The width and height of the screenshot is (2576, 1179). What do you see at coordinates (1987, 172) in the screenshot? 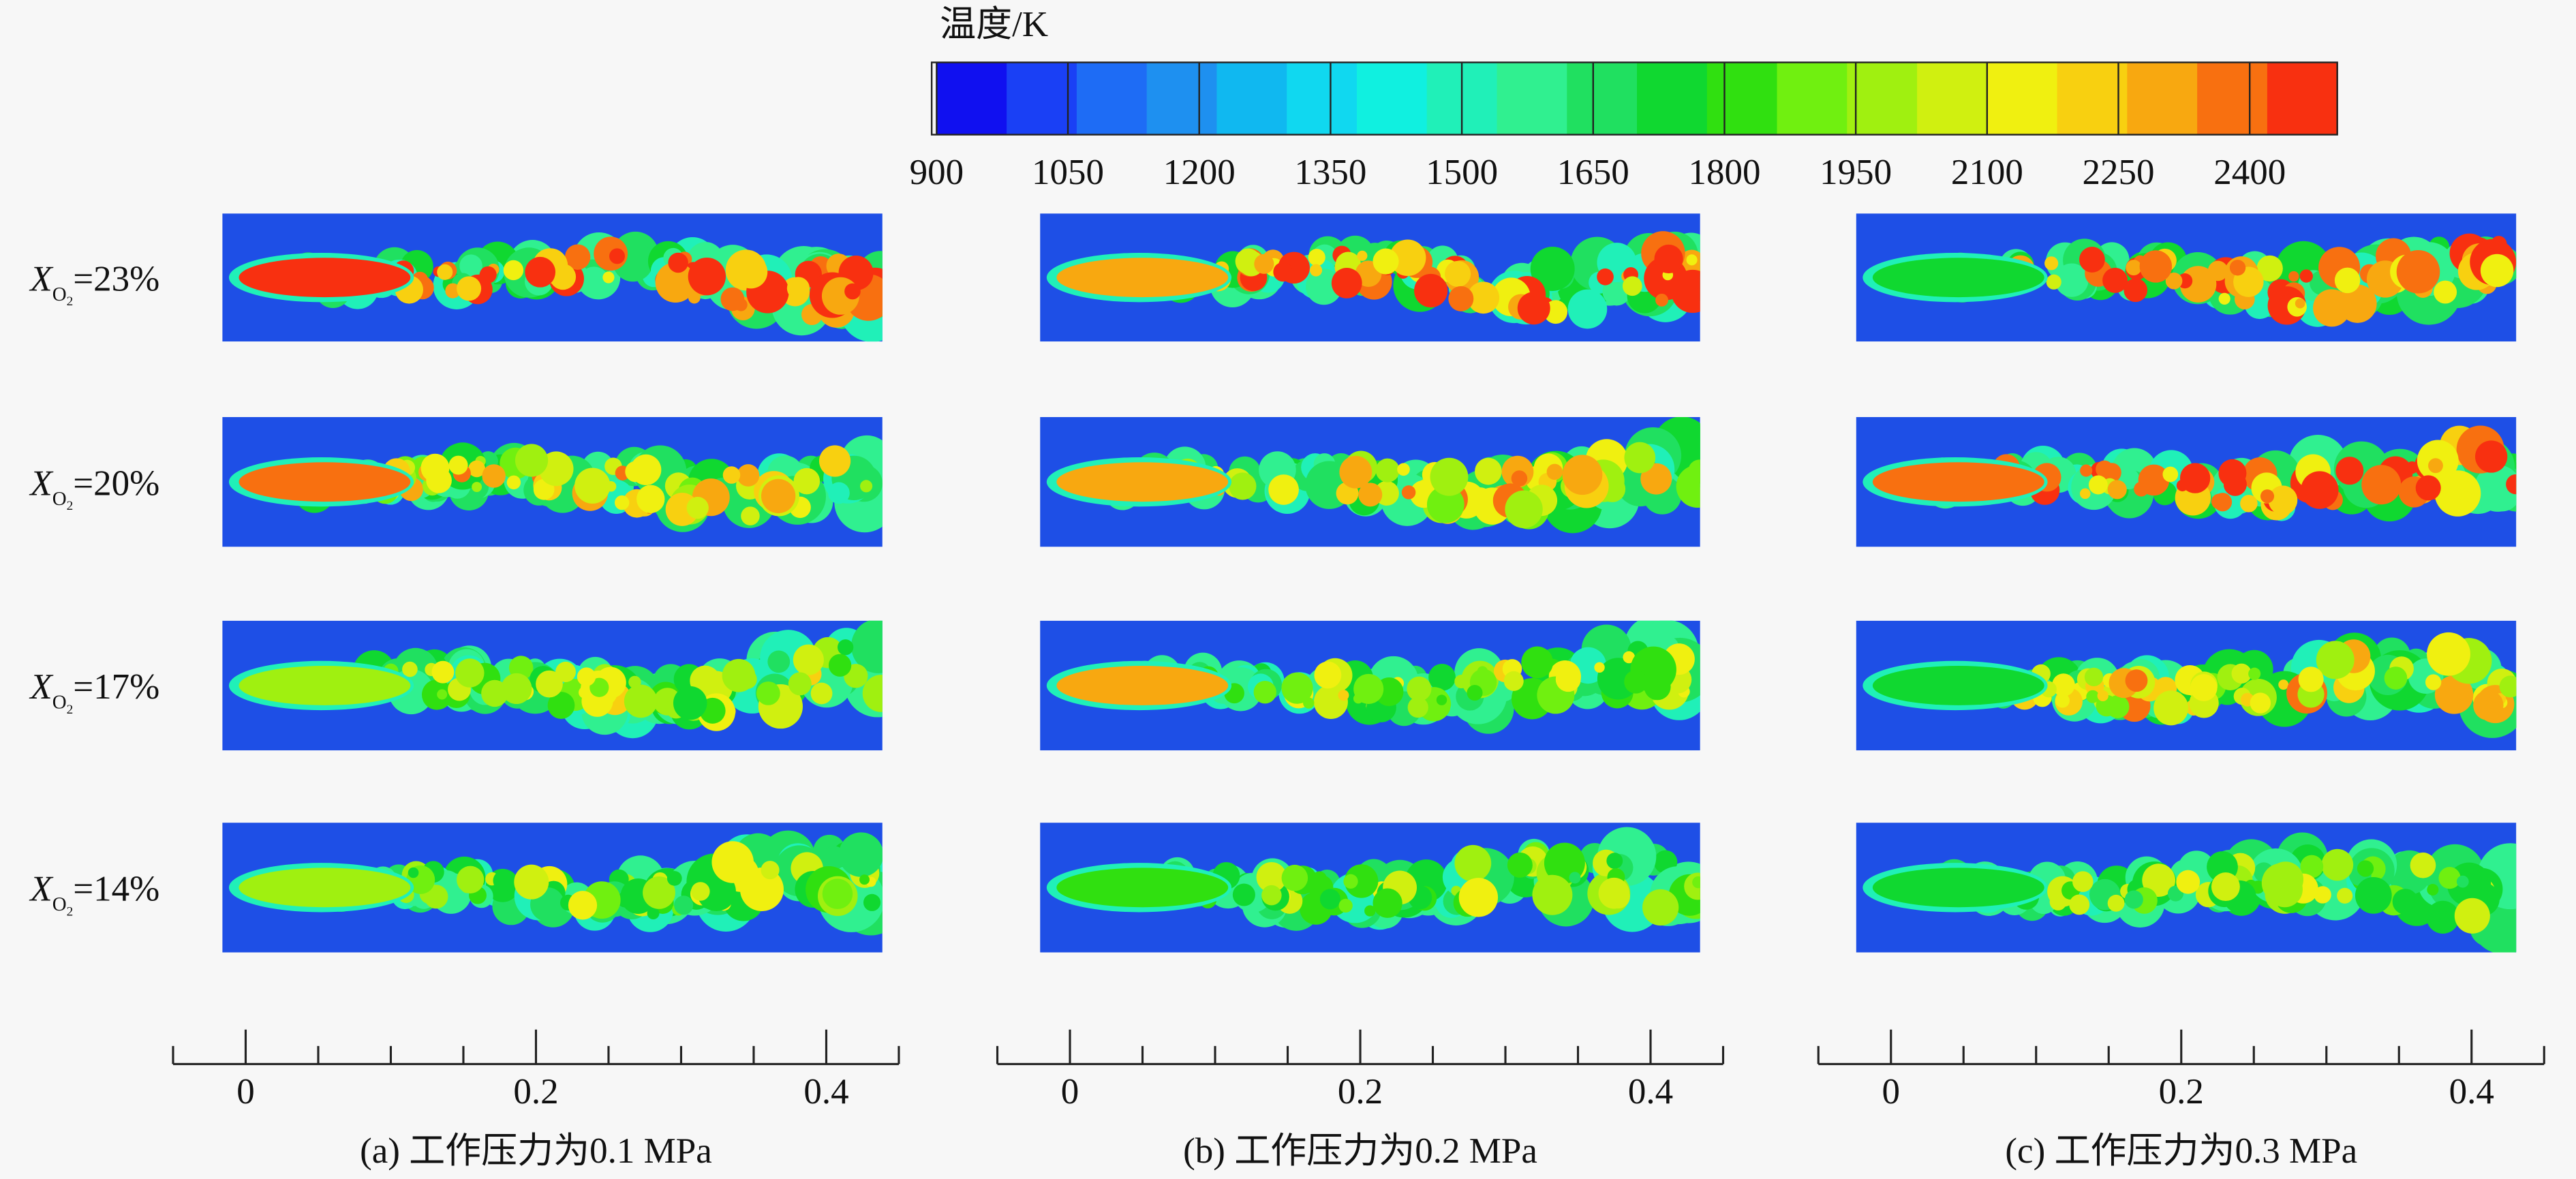
I see `colorbar-tick-label: 2100` at bounding box center [1987, 172].